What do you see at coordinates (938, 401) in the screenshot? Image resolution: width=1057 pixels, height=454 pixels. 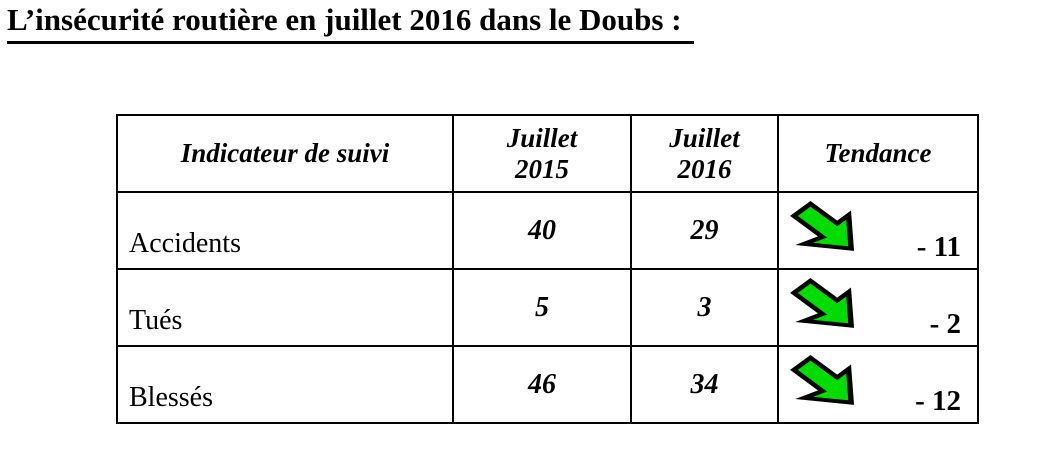 I see `blesses-trend-value: - 12` at bounding box center [938, 401].